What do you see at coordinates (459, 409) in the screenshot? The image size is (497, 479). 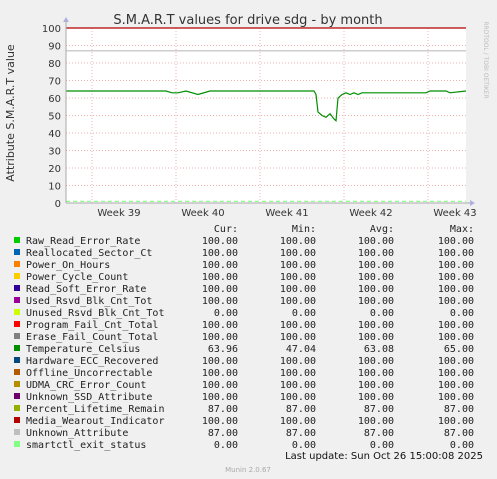 I see `legend-value-max: 87.00` at bounding box center [459, 409].